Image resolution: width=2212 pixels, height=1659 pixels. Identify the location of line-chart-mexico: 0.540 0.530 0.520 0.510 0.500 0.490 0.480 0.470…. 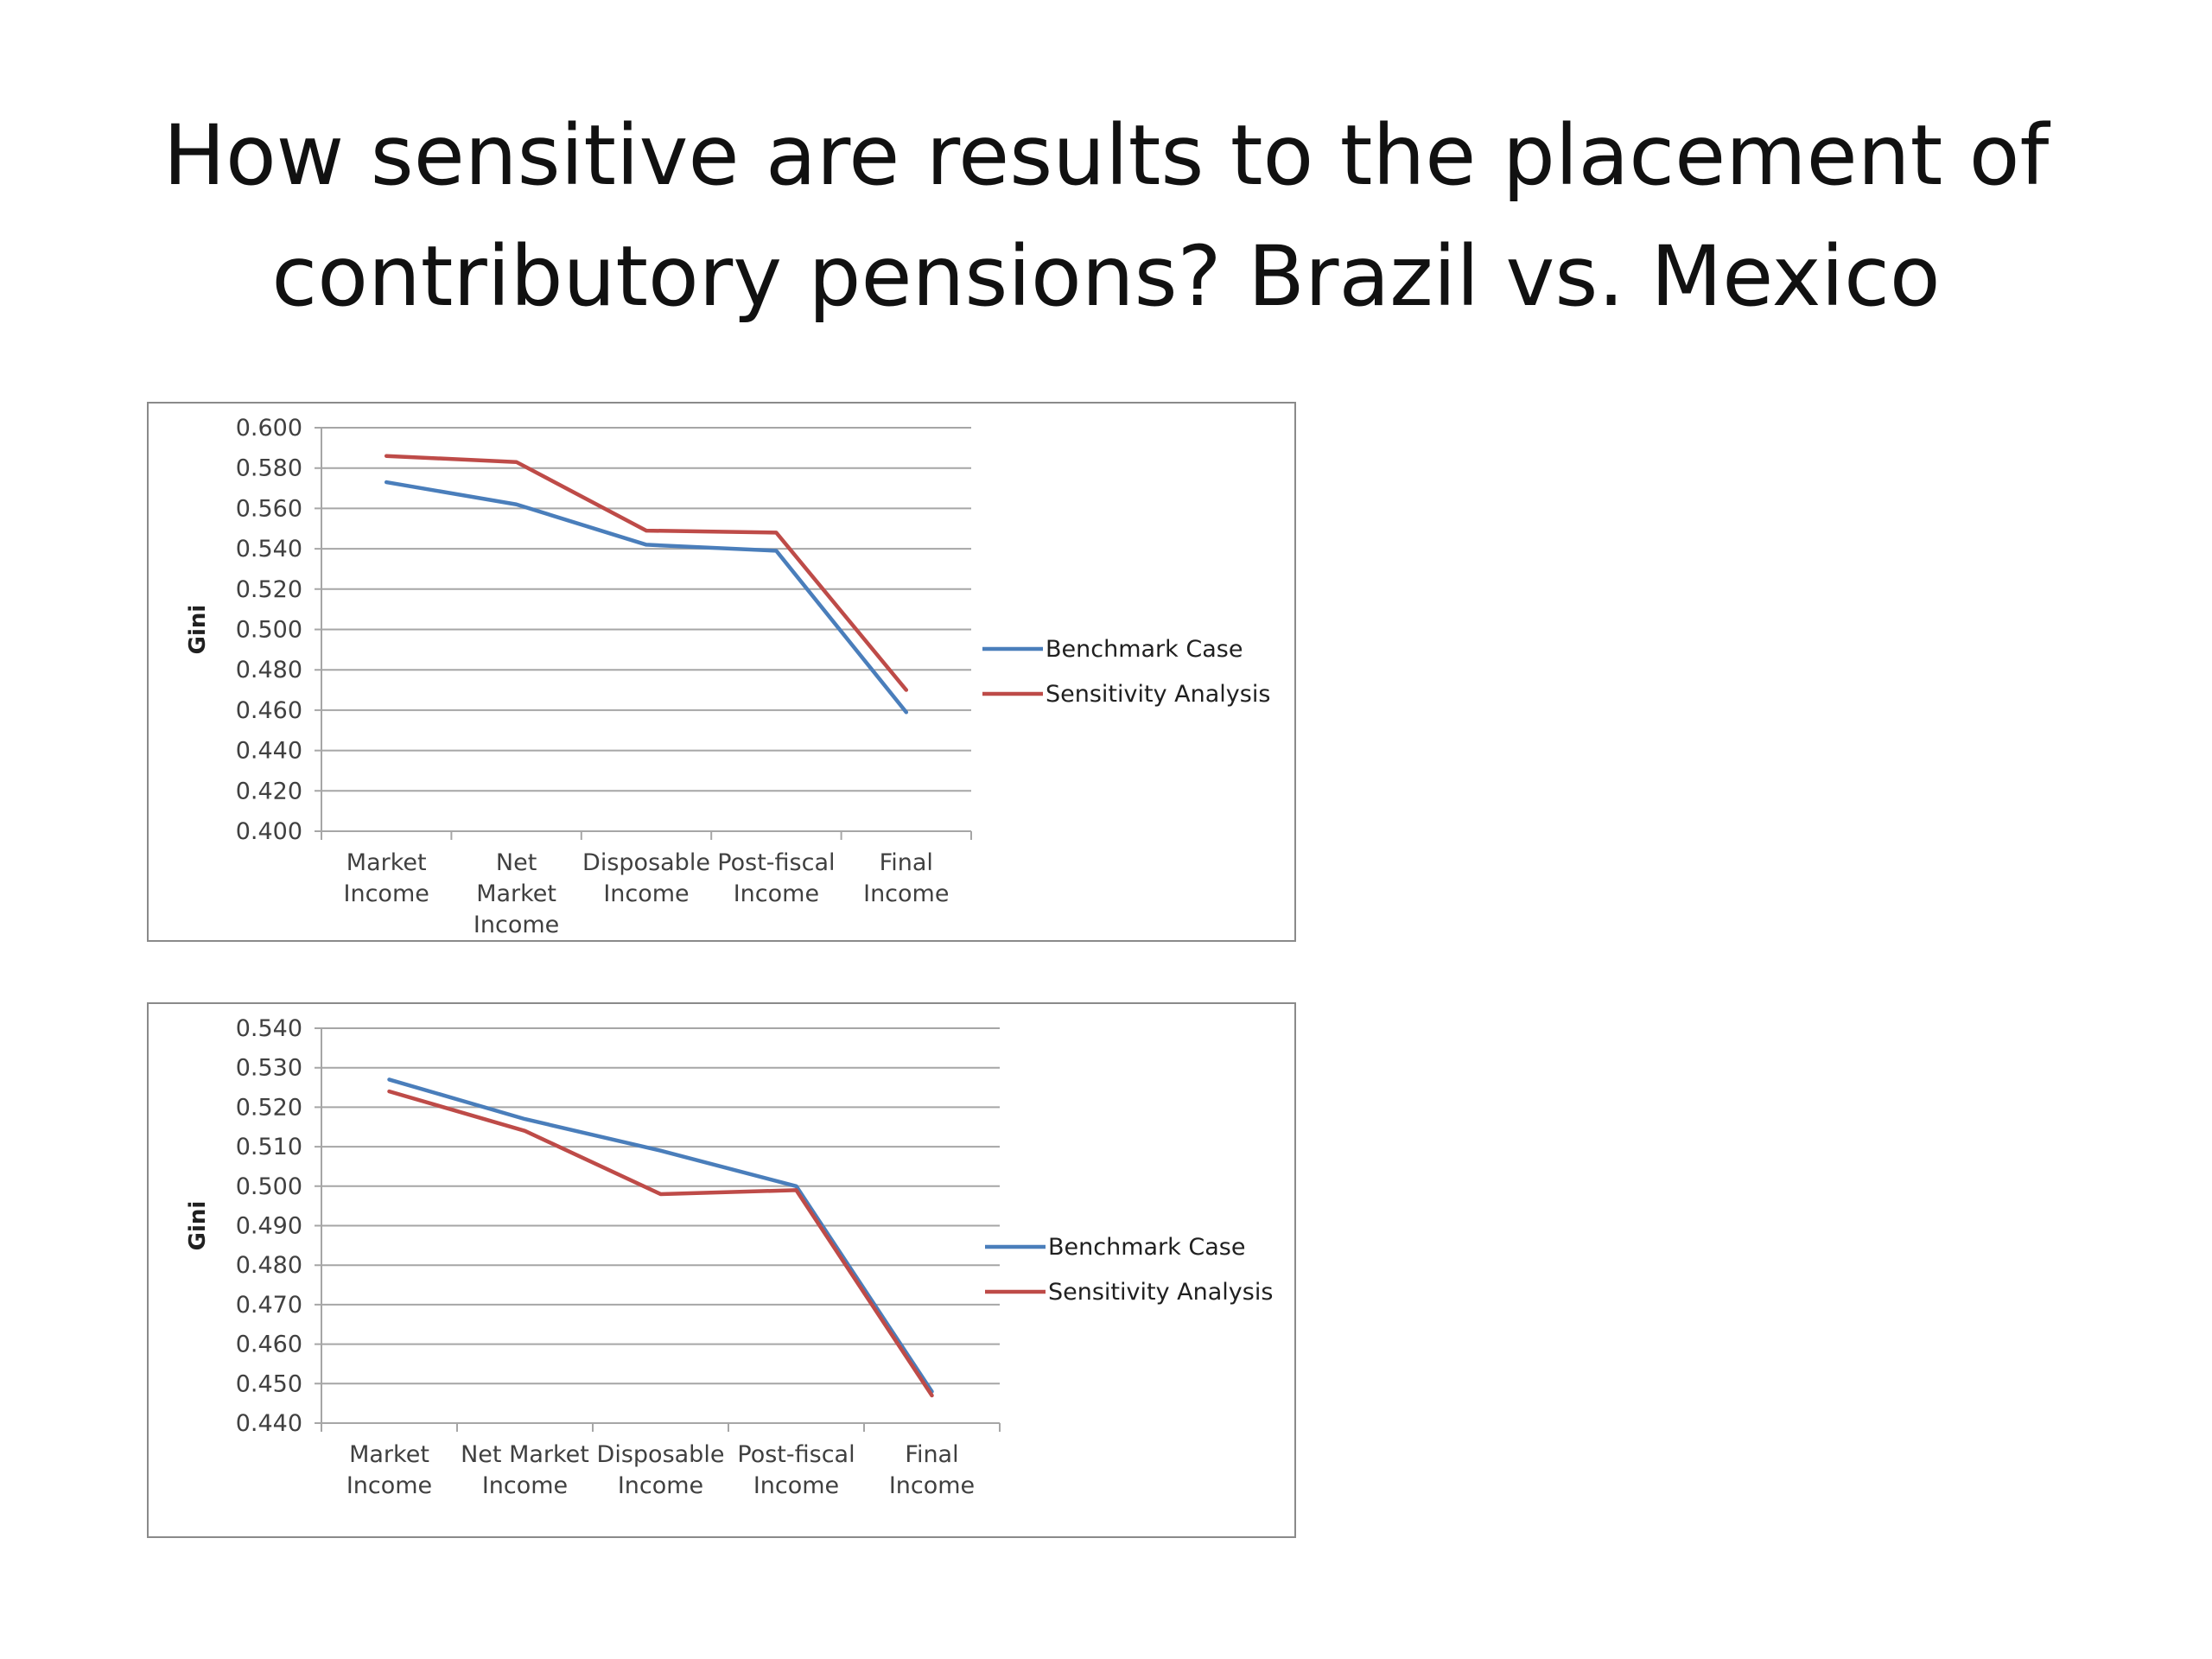
(729, 1257).